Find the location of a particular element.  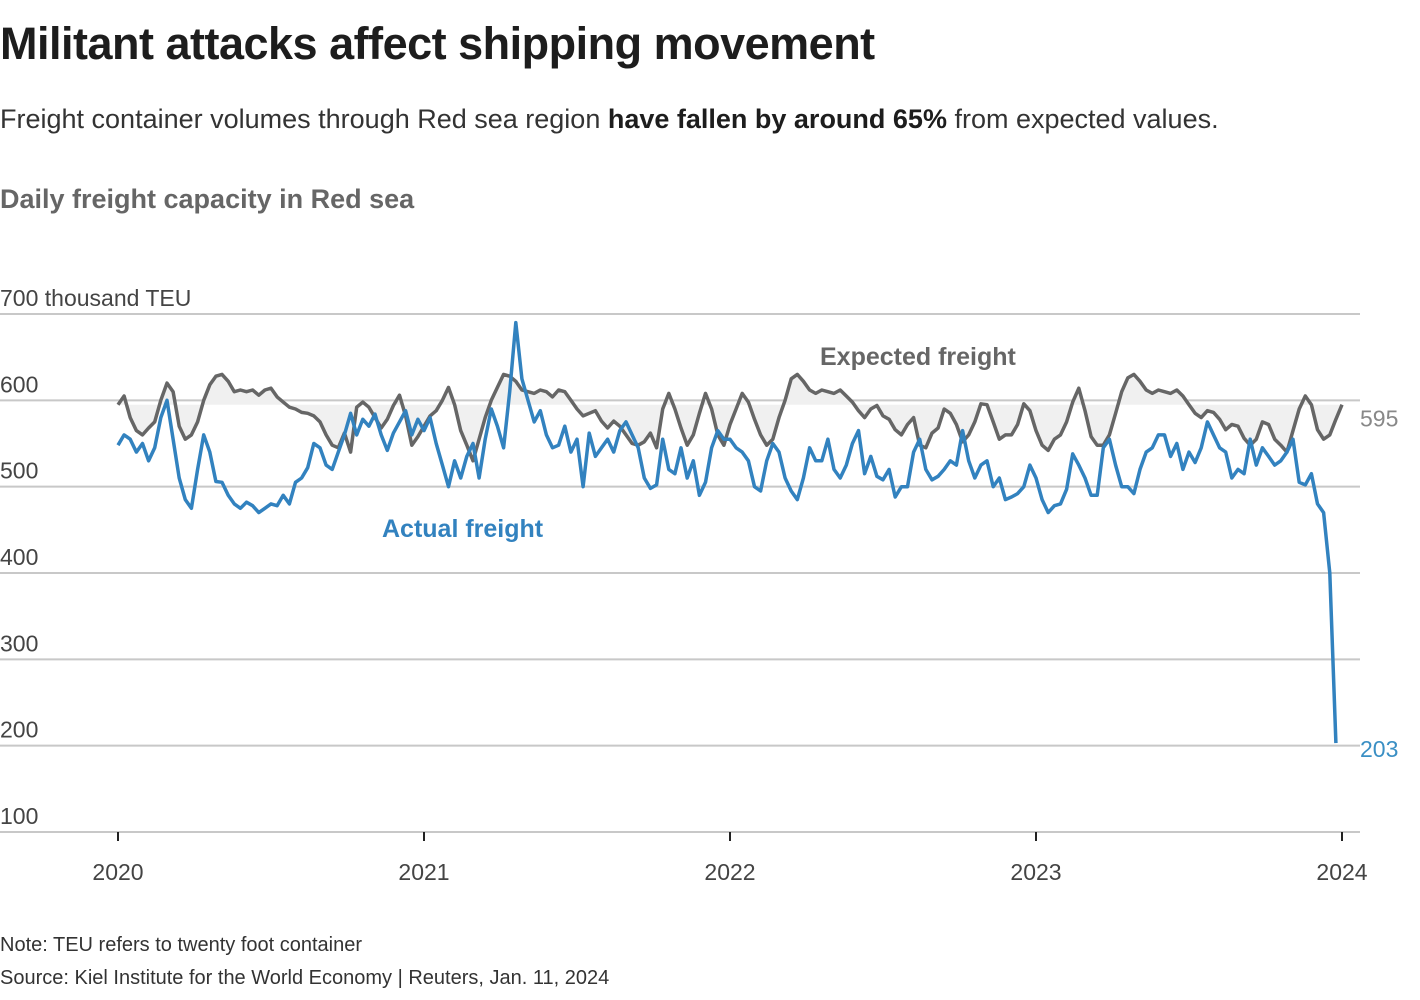

series-line-expected-freight is located at coordinates (730, 417).